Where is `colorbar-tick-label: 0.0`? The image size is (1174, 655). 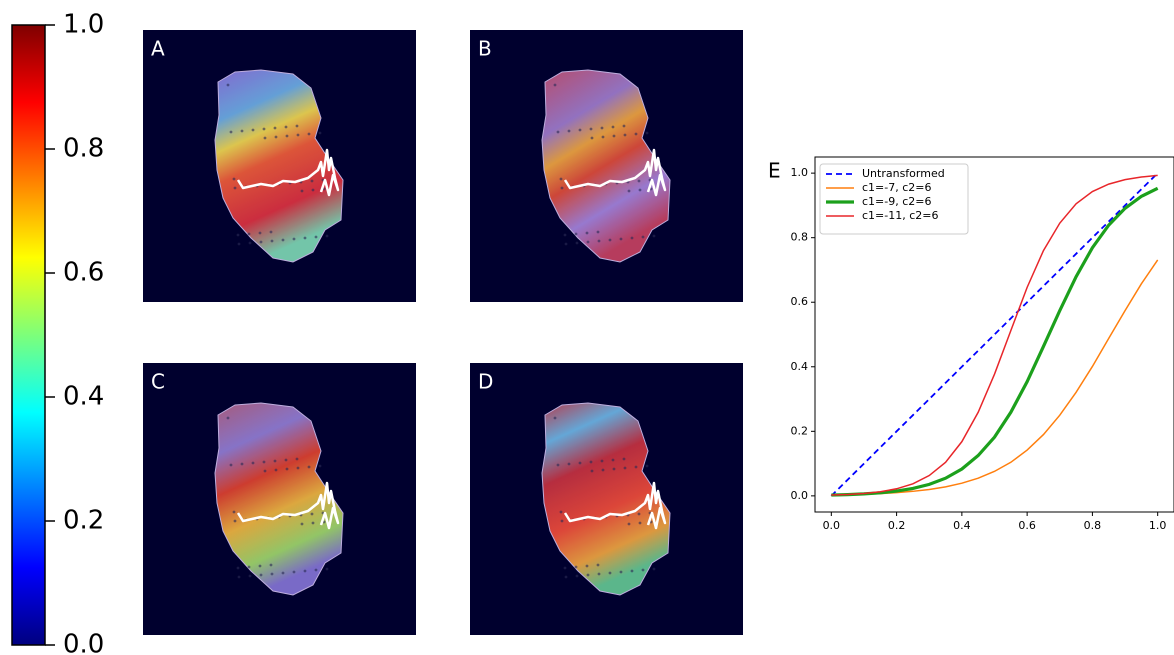
colorbar-tick-label: 0.0 is located at coordinates (83, 642).